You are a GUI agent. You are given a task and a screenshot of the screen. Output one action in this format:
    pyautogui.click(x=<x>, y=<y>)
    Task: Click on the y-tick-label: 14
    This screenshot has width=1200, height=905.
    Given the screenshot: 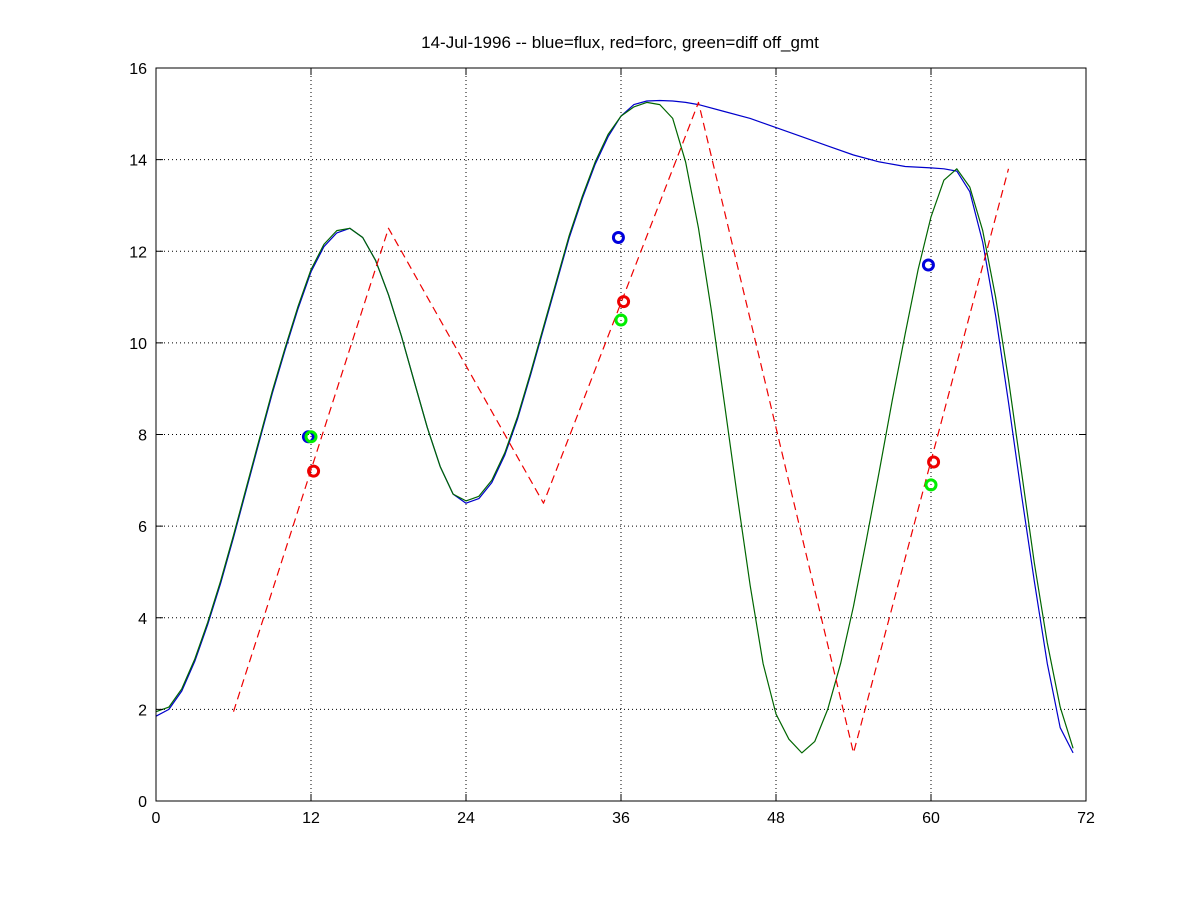 What is the action you would take?
    pyautogui.click(x=138, y=161)
    